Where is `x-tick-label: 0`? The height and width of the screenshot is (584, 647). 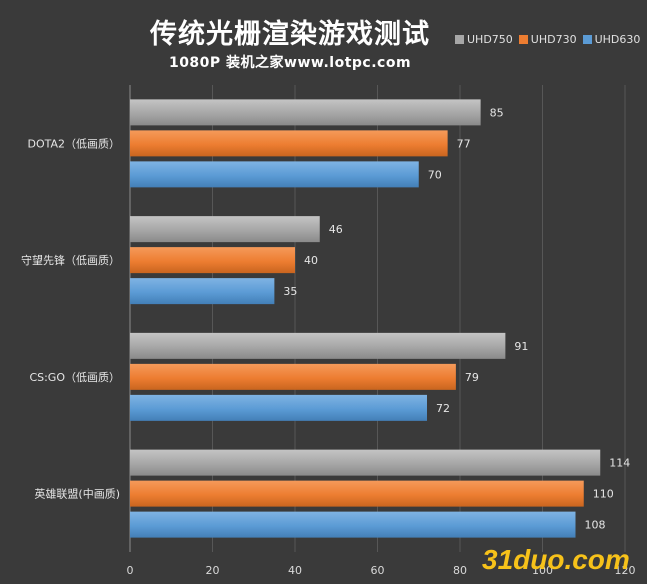 x-tick-label: 0 is located at coordinates (130, 570).